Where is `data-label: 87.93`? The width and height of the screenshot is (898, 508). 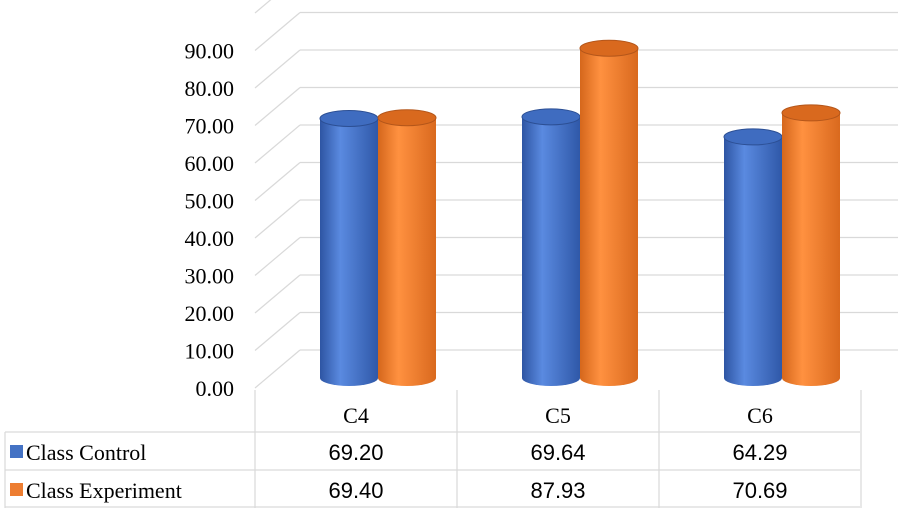
data-label: 87.93 is located at coordinates (557, 490).